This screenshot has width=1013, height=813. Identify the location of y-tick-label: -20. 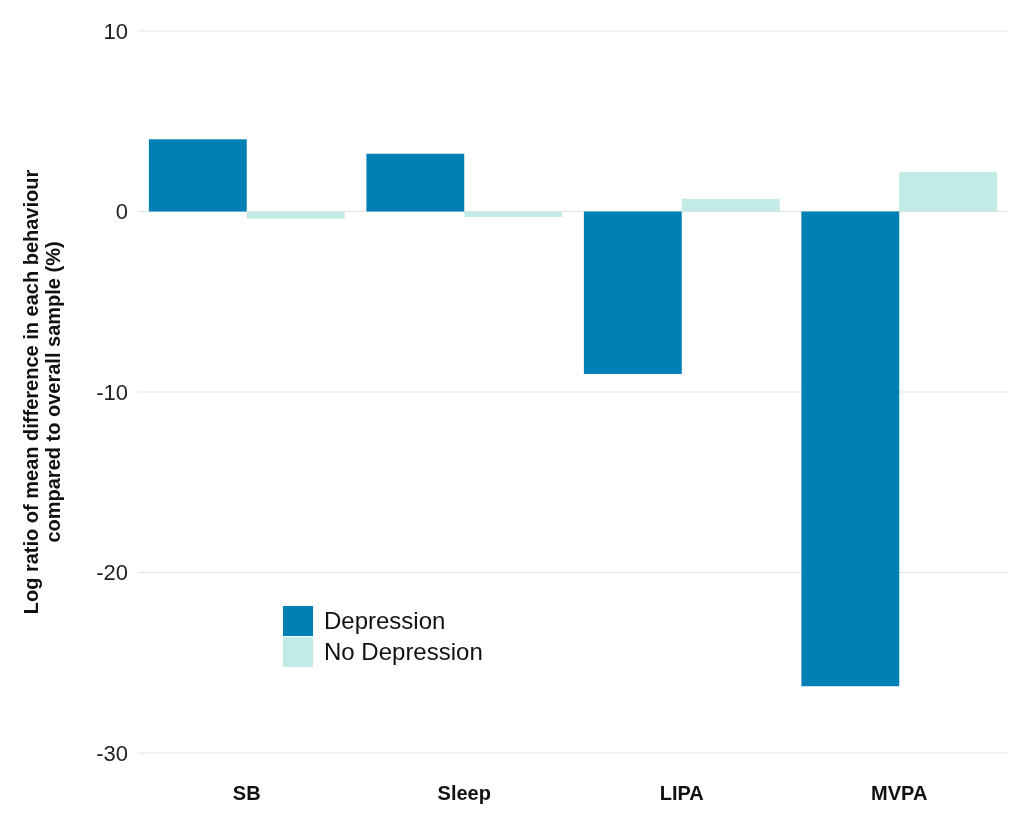
(112, 573).